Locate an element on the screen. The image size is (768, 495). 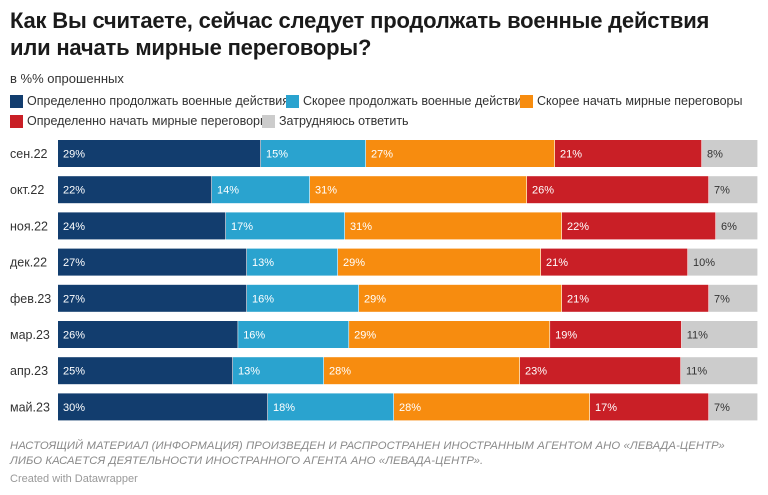
row-label: окт.22 is located at coordinates (27, 190).